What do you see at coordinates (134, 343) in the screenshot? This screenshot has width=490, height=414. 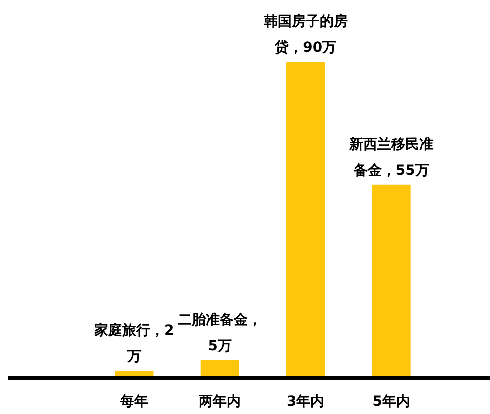 I see `data-label: 家庭旅行，2万` at bounding box center [134, 343].